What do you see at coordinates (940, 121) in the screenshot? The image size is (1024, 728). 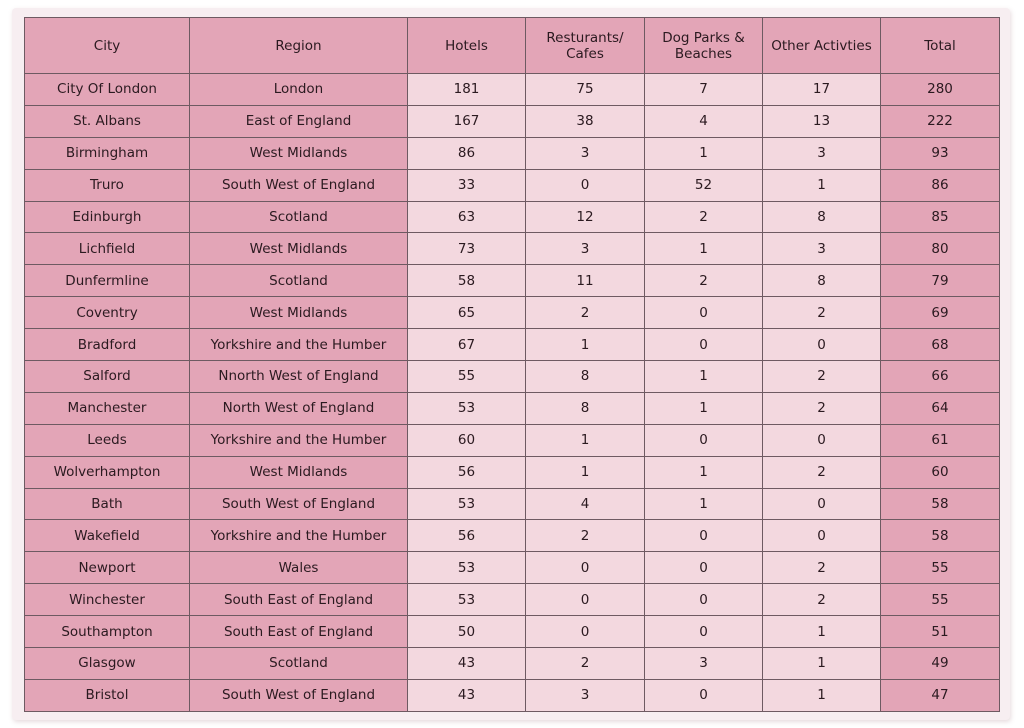 I see `cell-total: 222` at bounding box center [940, 121].